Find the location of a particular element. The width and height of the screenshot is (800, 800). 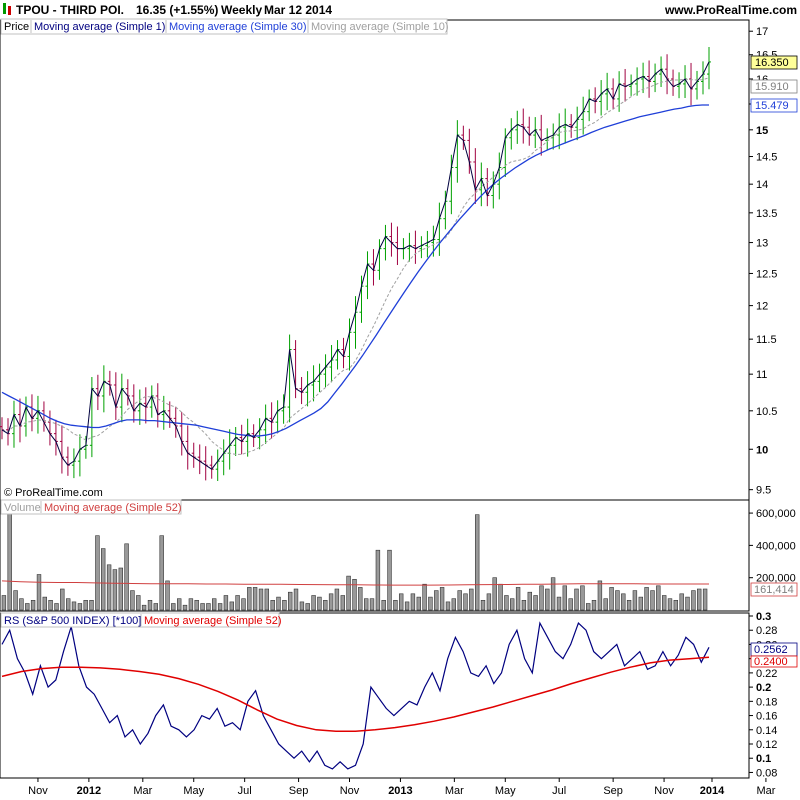

legend-ma30: Moving average (Simple 30) is located at coordinates (238, 27).